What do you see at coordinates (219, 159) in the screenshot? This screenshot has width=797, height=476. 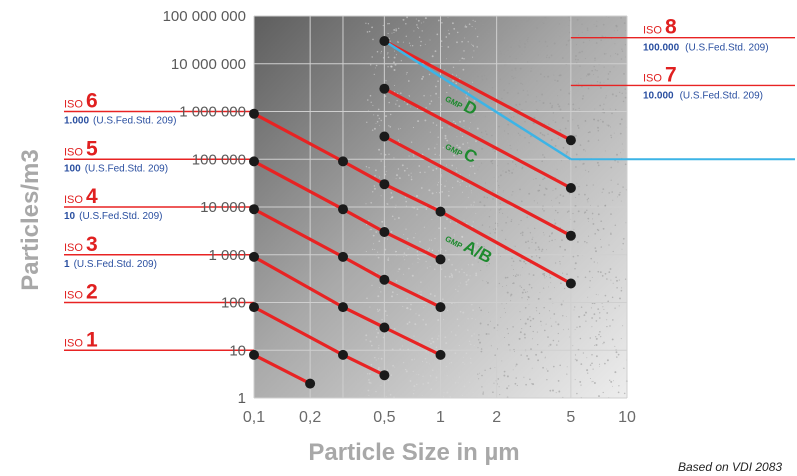 I see `y-tick-label: 100 000` at bounding box center [219, 159].